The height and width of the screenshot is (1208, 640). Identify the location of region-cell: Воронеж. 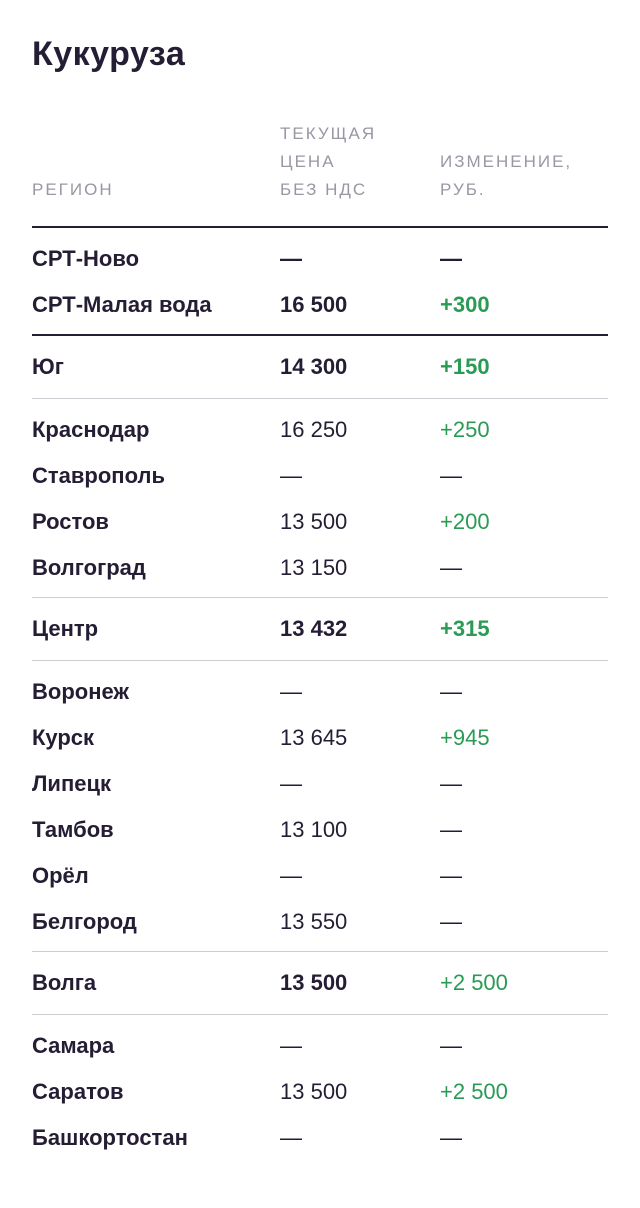
(81, 691).